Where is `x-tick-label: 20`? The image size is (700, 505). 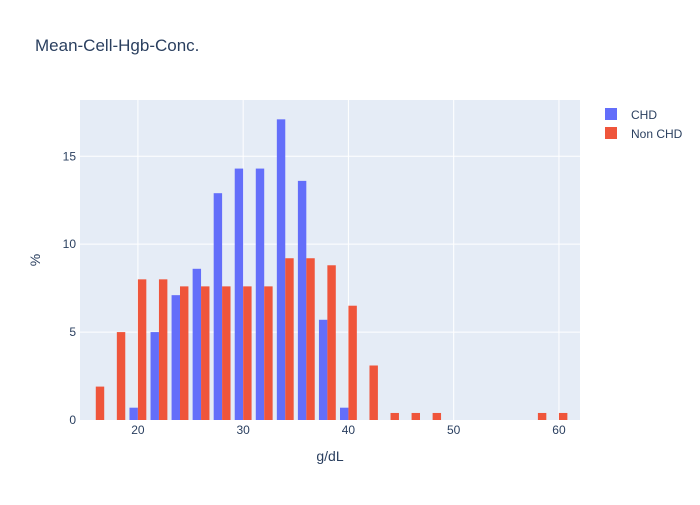
x-tick-label: 20 is located at coordinates (138, 430).